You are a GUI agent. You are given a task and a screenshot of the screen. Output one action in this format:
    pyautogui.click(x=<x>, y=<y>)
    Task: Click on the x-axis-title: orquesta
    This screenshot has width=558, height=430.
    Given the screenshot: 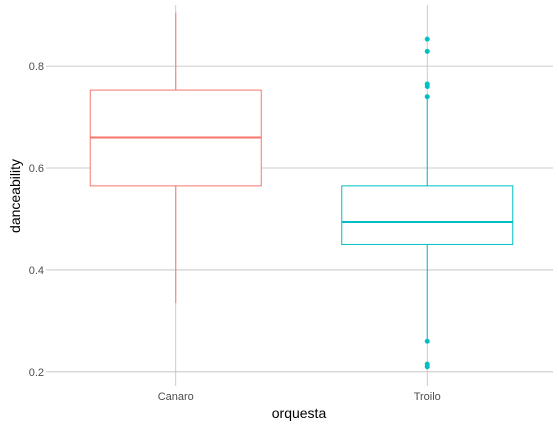 What is the action you would take?
    pyautogui.click(x=299, y=413)
    